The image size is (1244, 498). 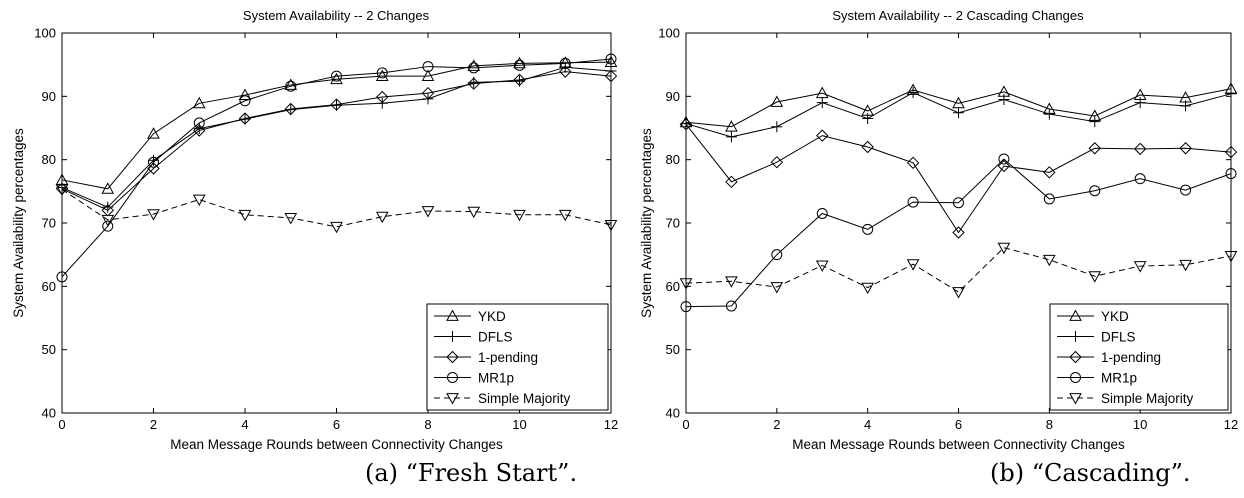 I want to click on legend-entry-dfls: DFLS, so click(x=1118, y=337).